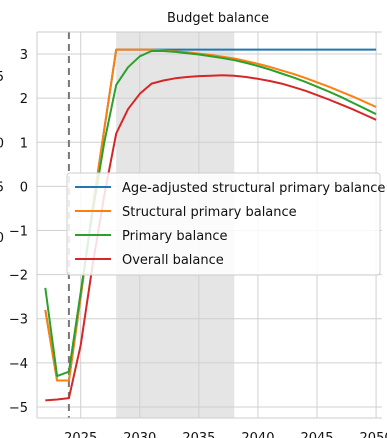 The height and width of the screenshot is (438, 387). What do you see at coordinates (175, 236) in the screenshot?
I see `legend-label-3: Primary balance` at bounding box center [175, 236].